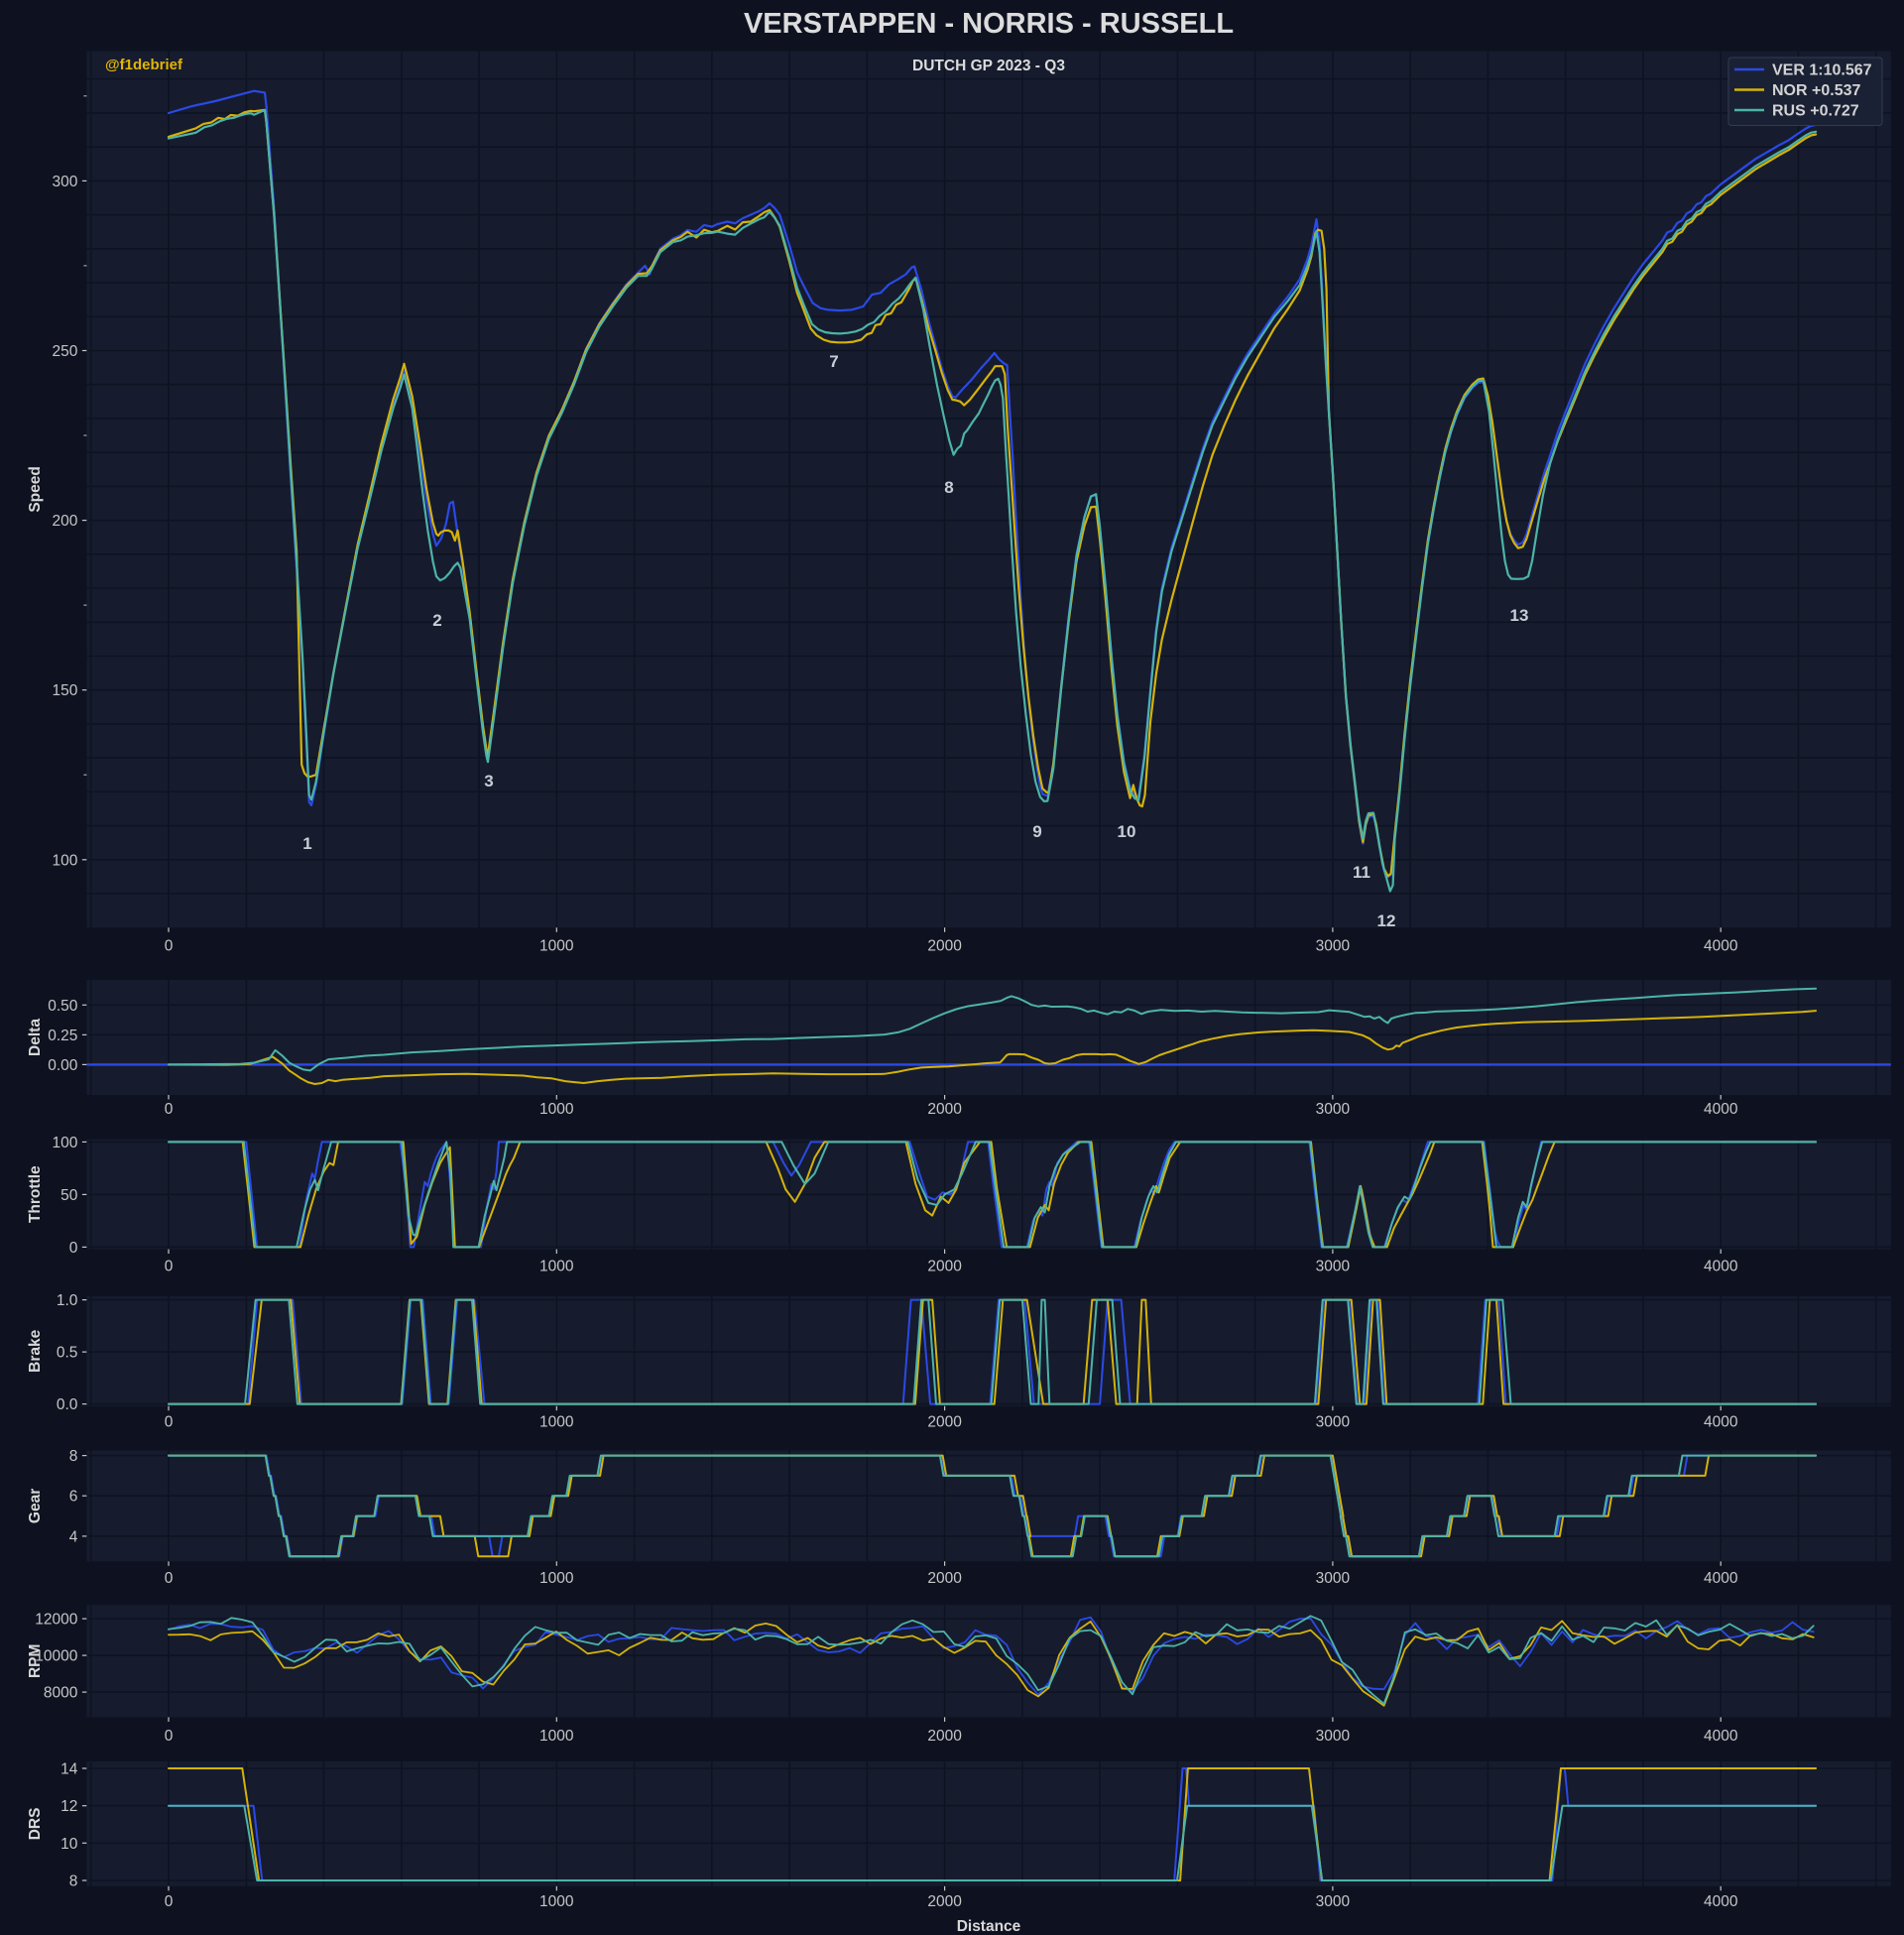  Describe the element at coordinates (1822, 70) in the screenshot. I see `svg-text: VER 1:10.567` at that location.